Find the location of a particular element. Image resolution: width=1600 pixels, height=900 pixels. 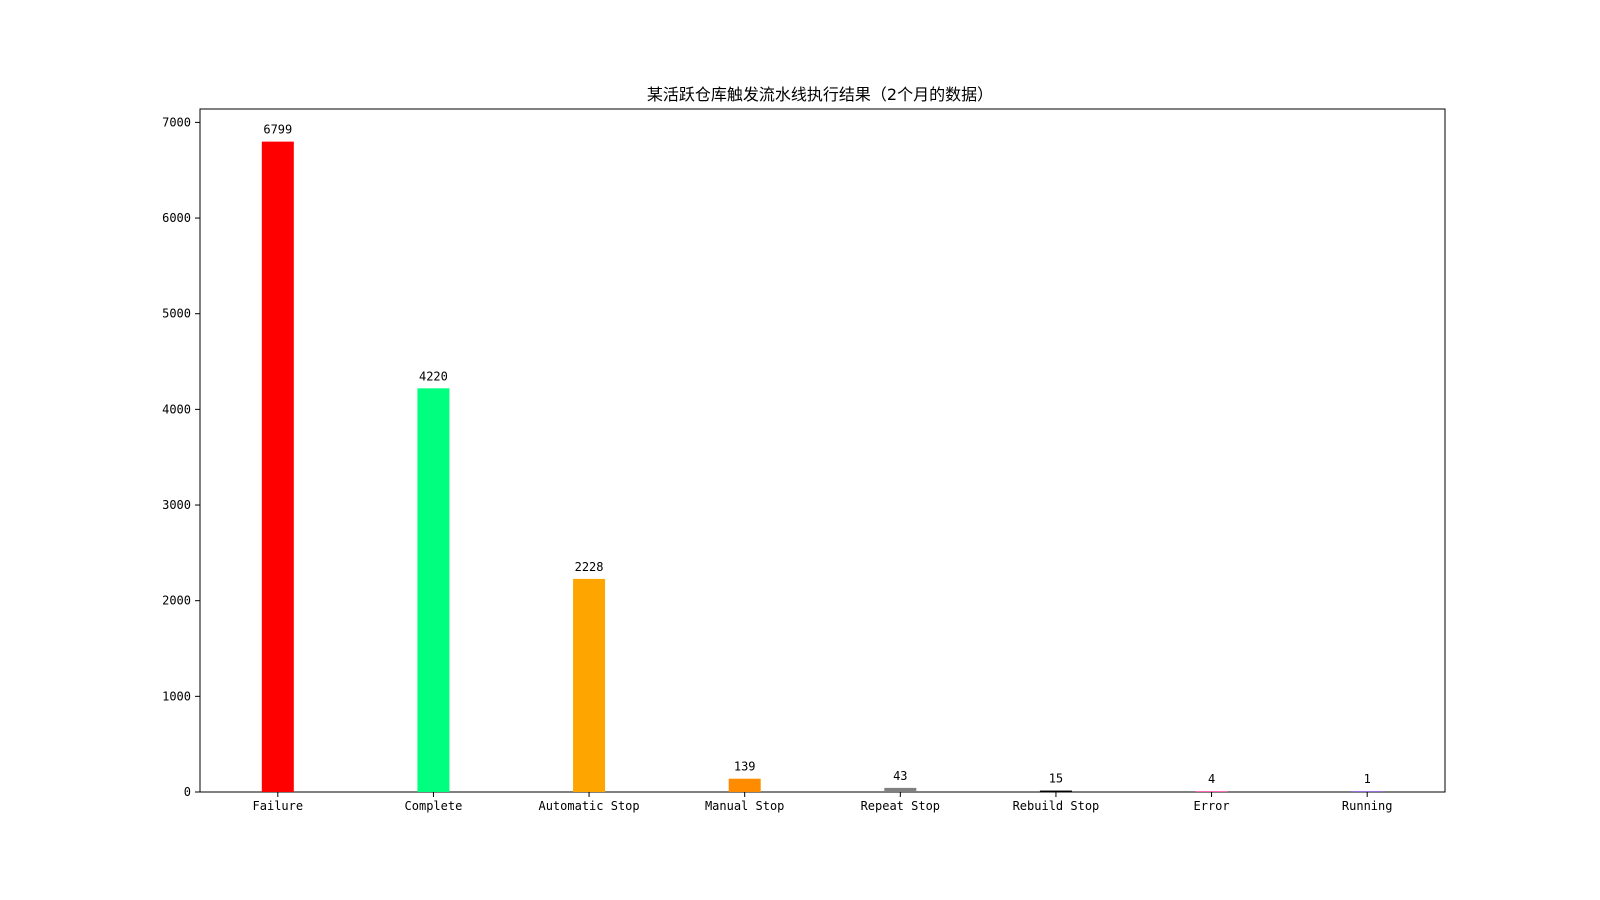

x-tick-label: Manual Stop is located at coordinates (744, 806).